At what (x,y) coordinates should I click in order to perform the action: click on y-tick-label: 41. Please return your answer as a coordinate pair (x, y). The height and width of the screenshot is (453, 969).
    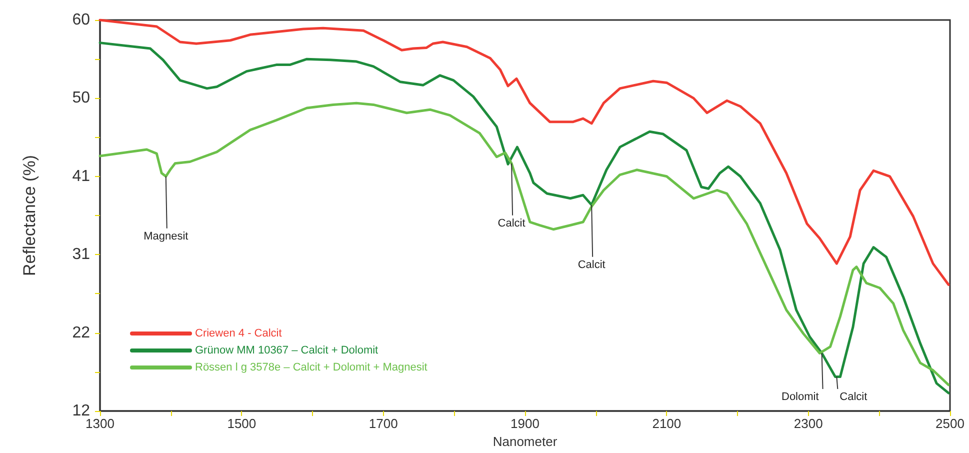
    Looking at the image, I should click on (81, 176).